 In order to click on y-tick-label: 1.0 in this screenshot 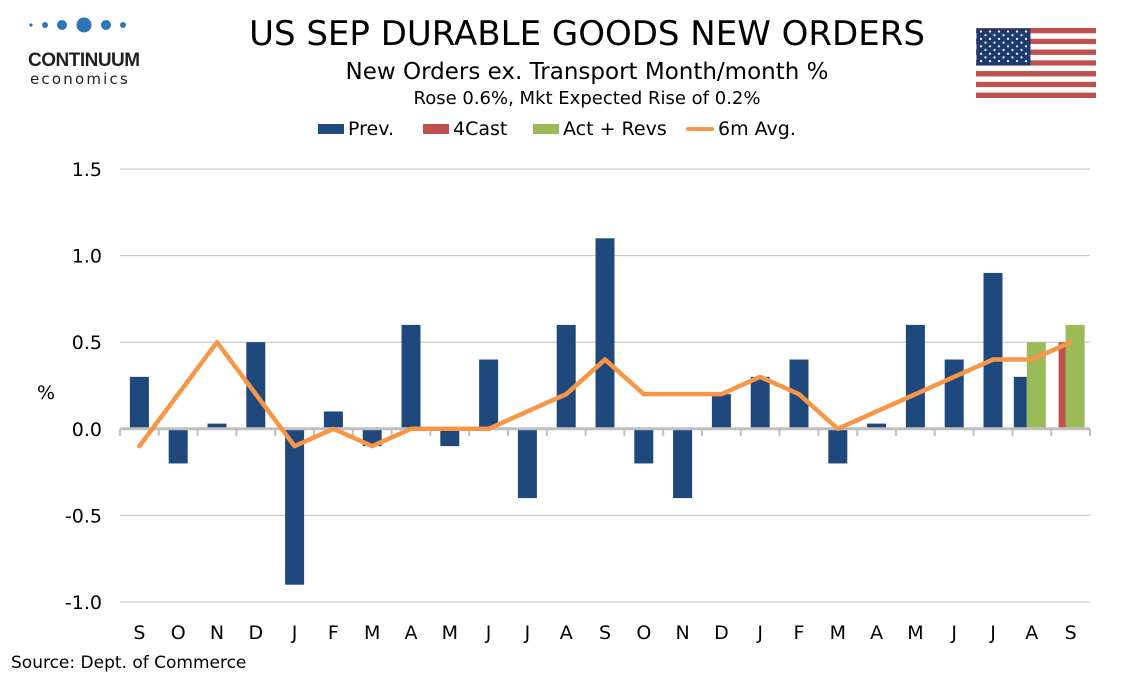, I will do `click(87, 257)`.